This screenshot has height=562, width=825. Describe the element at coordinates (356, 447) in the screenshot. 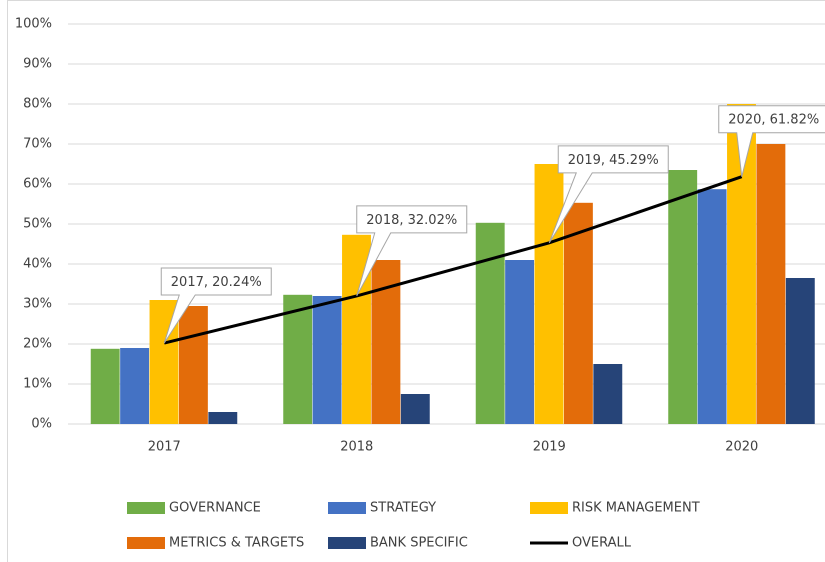

I see `x-tick-label: 2018` at that location.